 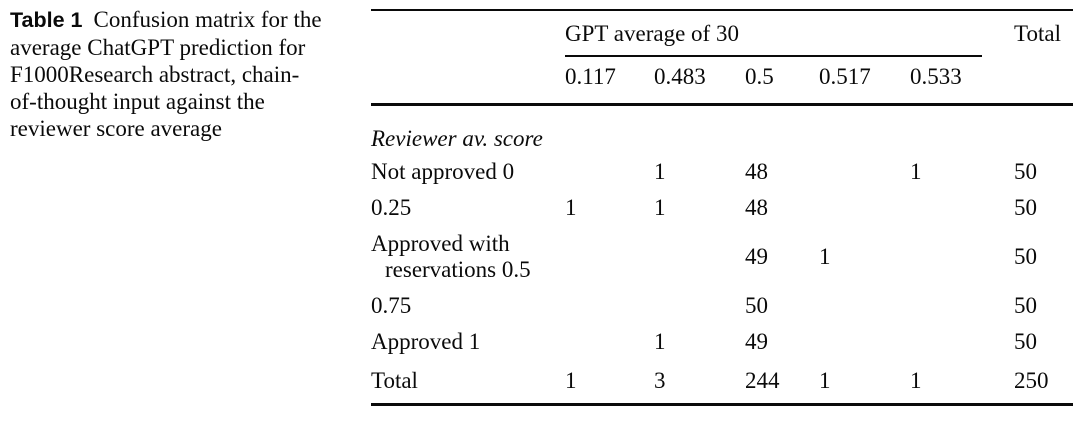 I want to click on row-label: Approved 1, so click(x=426, y=341).